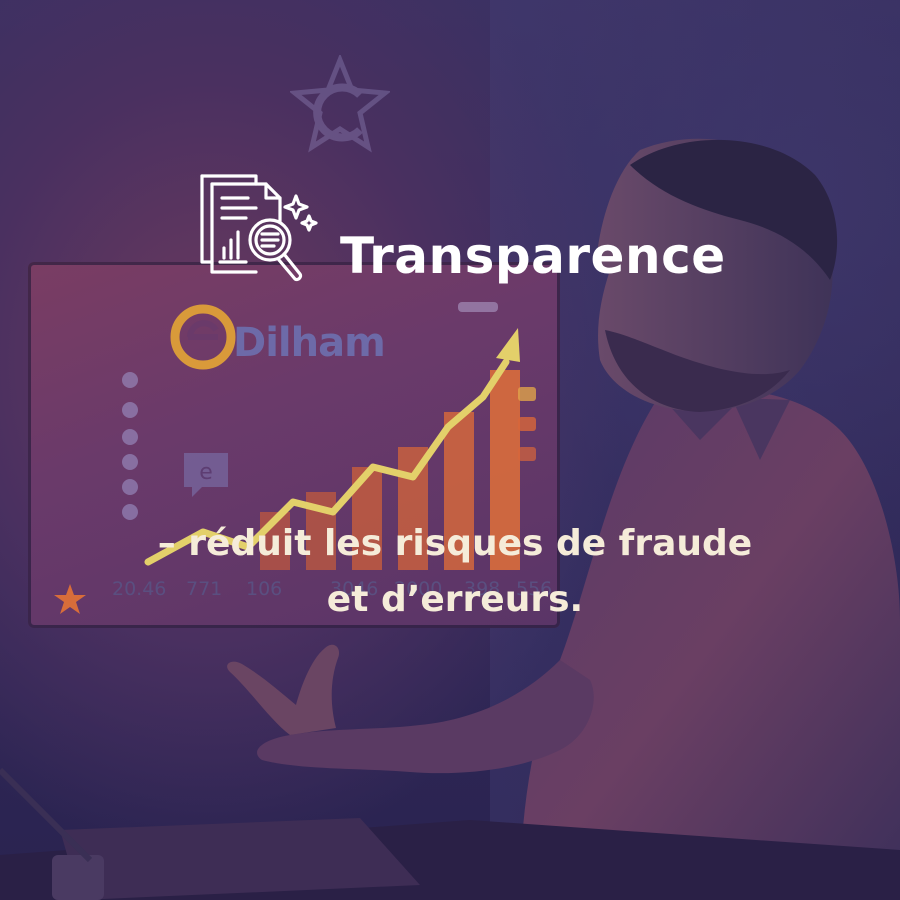 The image size is (900, 900). What do you see at coordinates (450, 833) in the screenshot?
I see `desk` at bounding box center [450, 833].